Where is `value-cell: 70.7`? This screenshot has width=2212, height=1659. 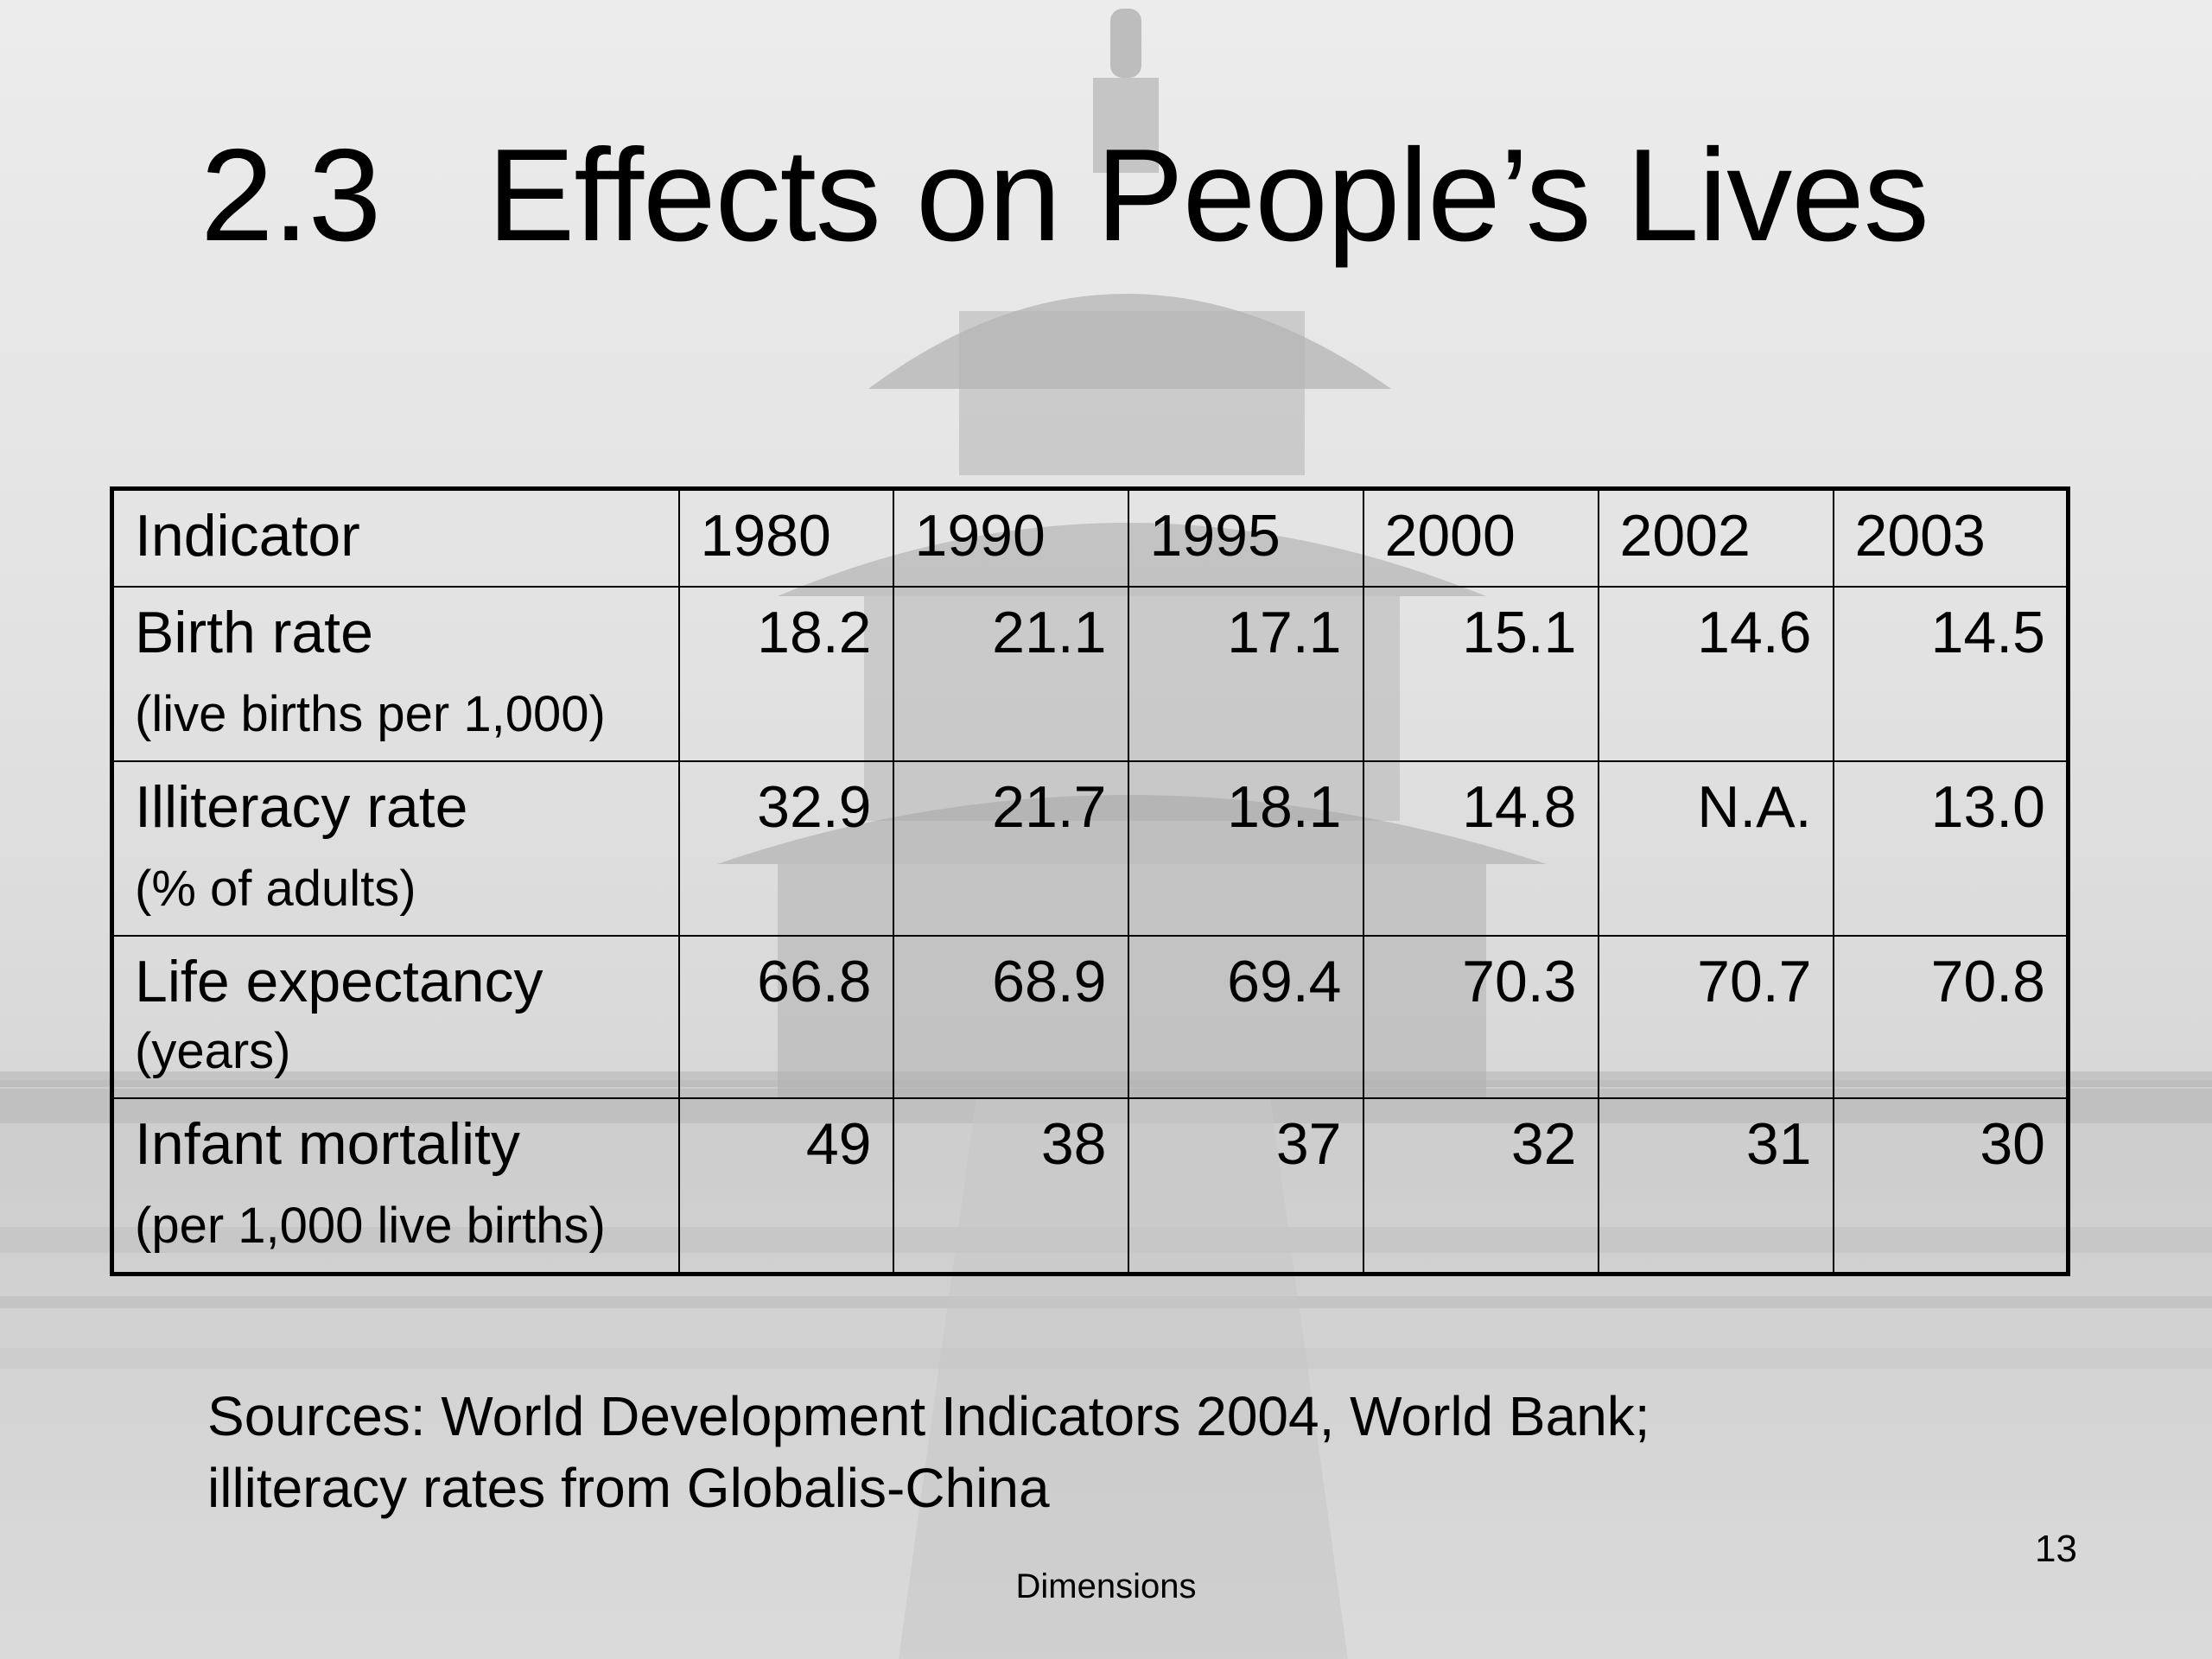
value-cell: 70.7 is located at coordinates (1715, 1017).